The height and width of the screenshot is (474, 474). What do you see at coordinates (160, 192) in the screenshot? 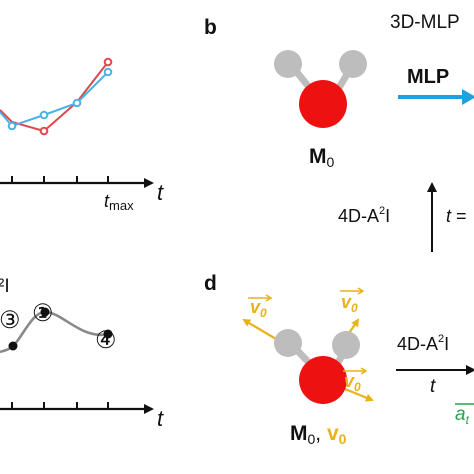
I see `top-left-t-label: t` at bounding box center [160, 192].